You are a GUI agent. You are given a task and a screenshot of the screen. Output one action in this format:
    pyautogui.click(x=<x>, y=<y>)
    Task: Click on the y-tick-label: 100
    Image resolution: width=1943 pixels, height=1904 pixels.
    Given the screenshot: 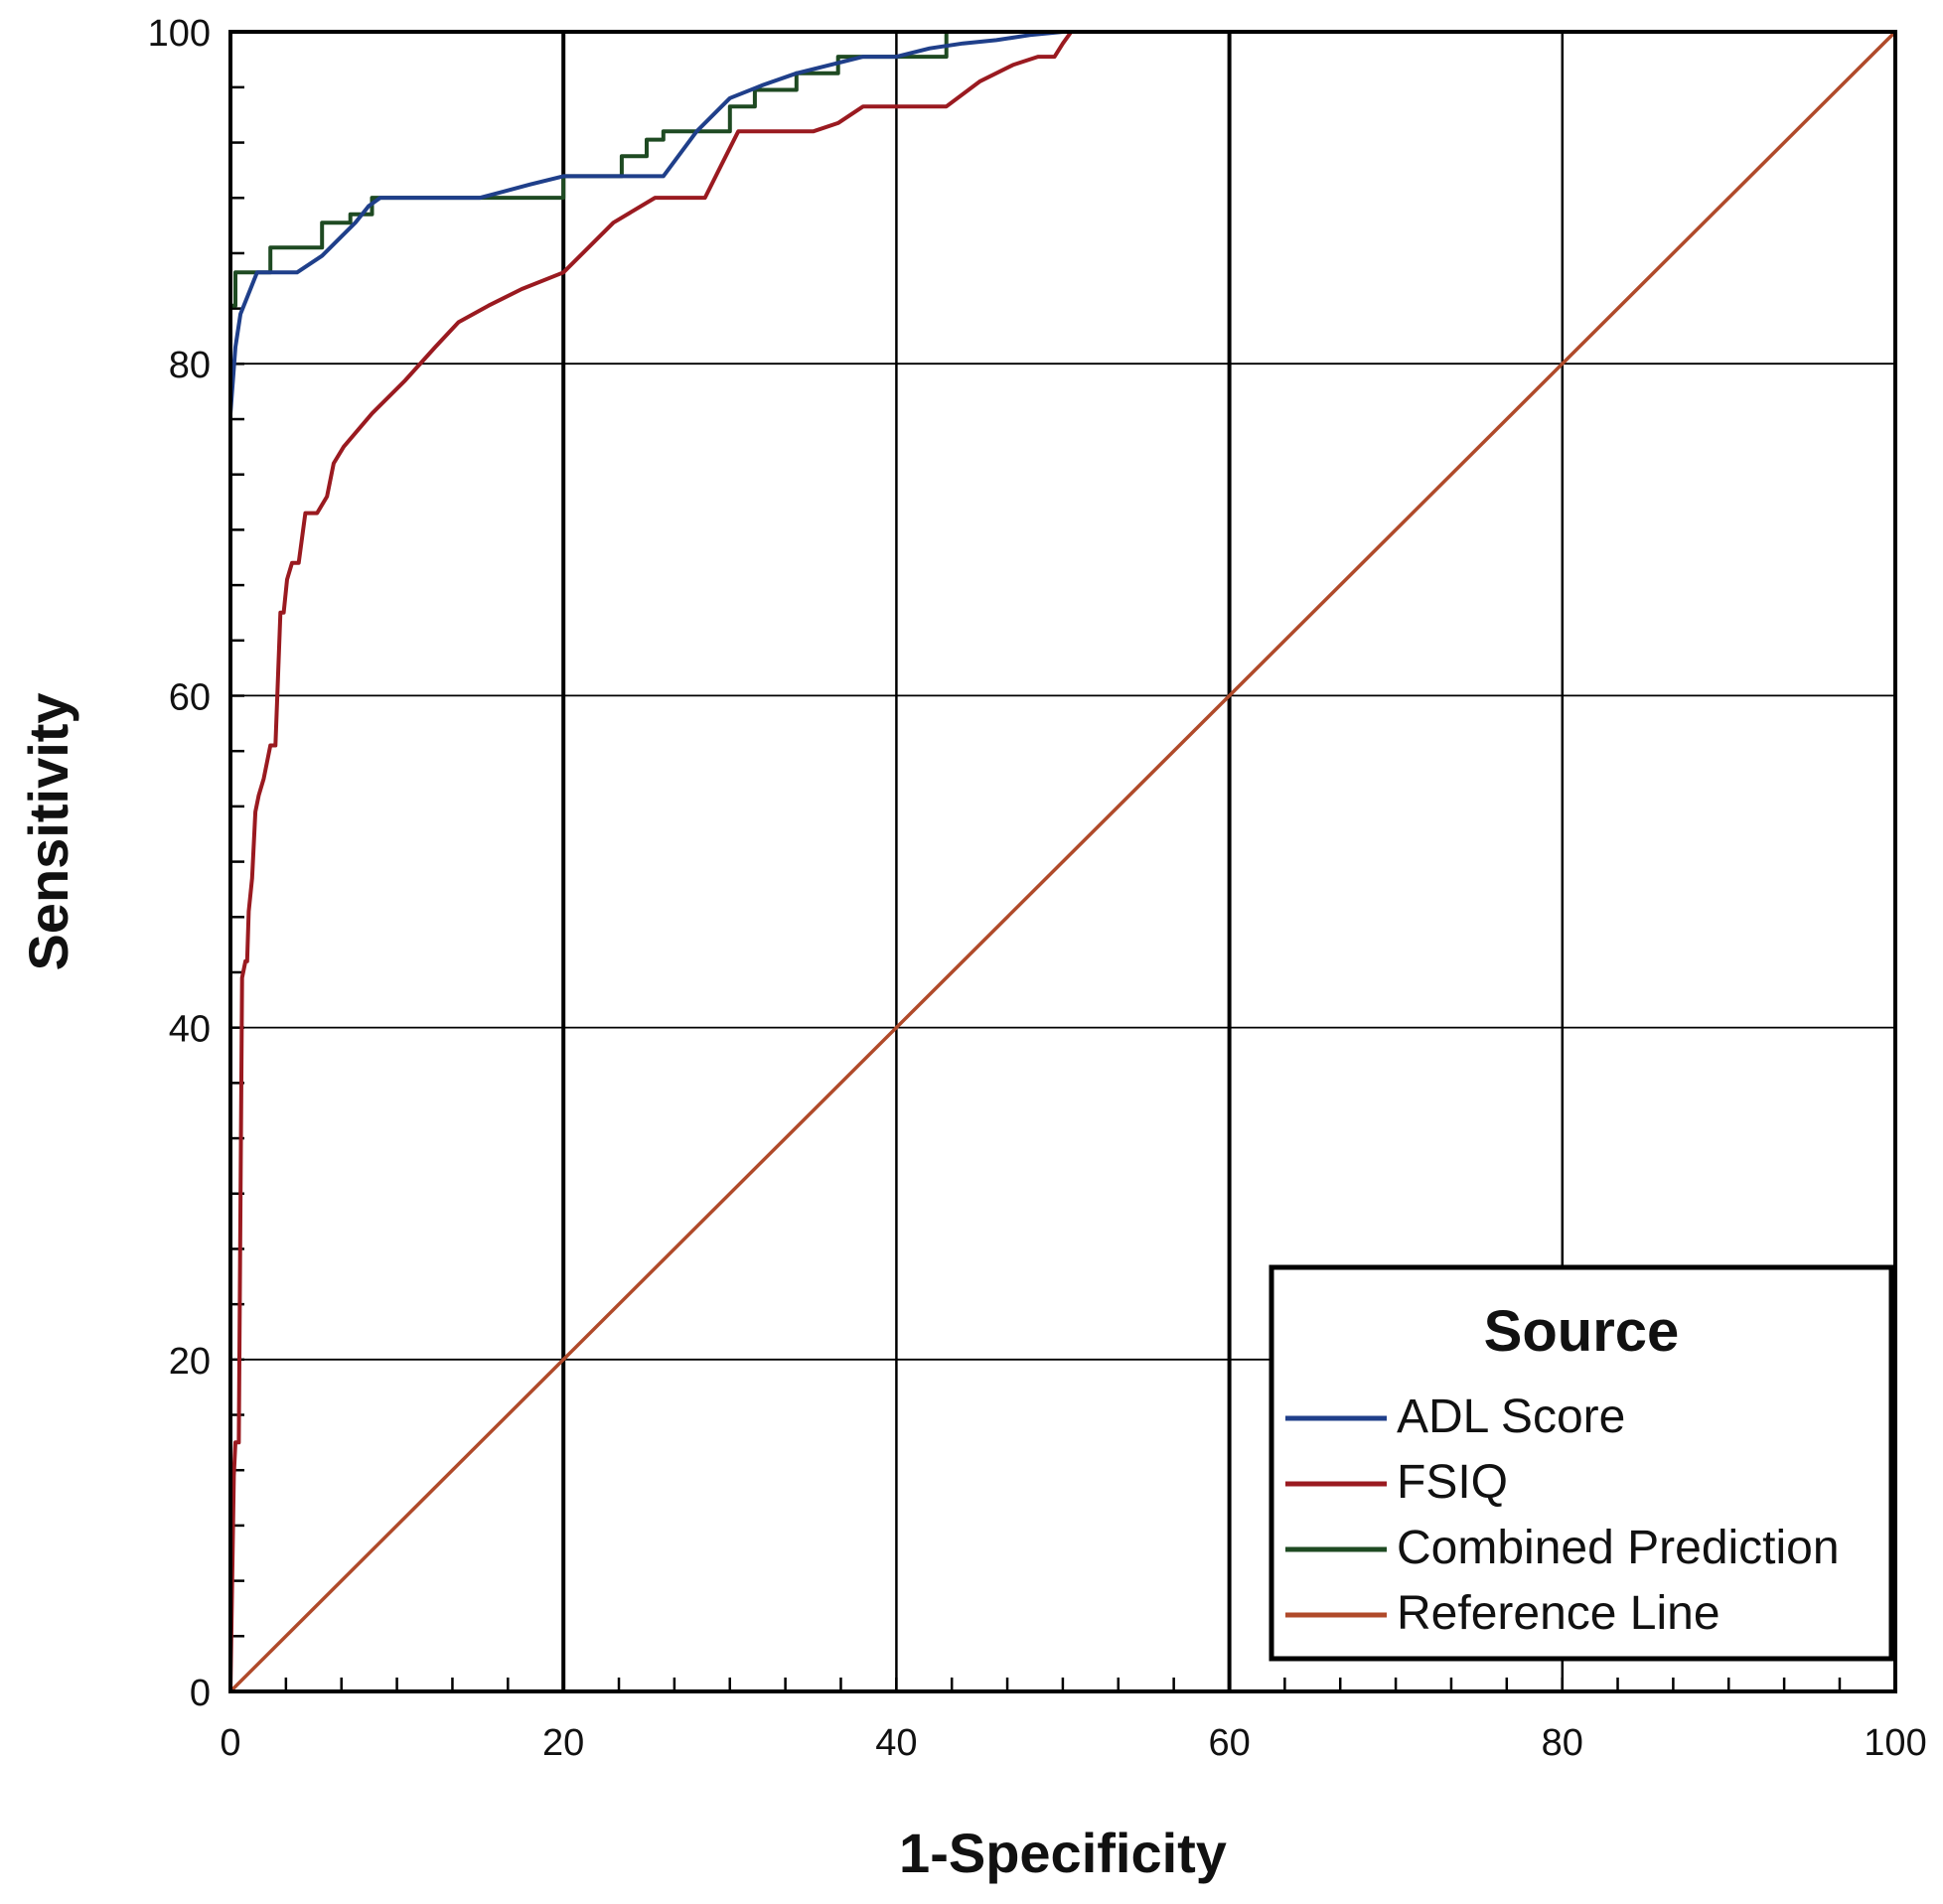 What is the action you would take?
    pyautogui.click(x=179, y=34)
    